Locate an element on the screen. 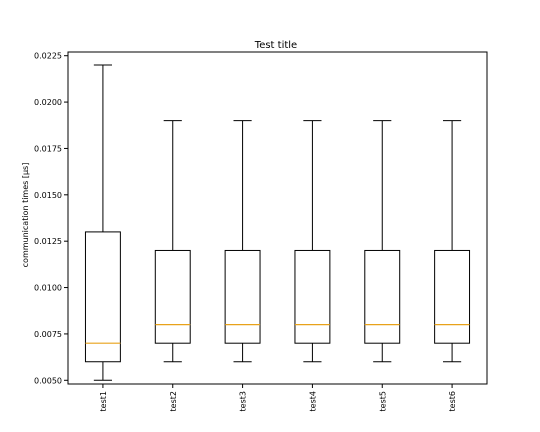  y-tick-label: 0.0175 is located at coordinates (48, 148).